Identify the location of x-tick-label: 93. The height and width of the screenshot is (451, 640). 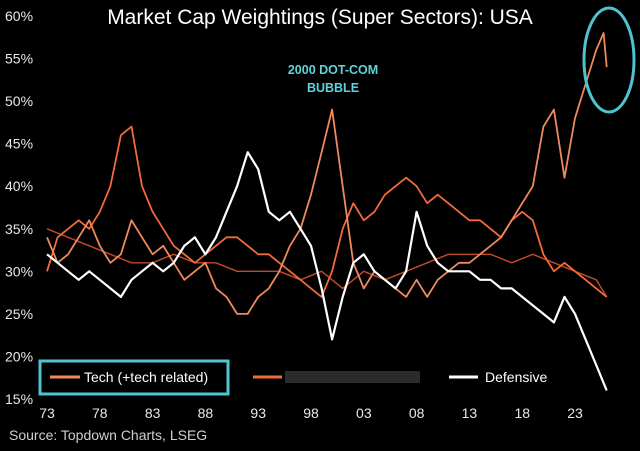
(258, 413).